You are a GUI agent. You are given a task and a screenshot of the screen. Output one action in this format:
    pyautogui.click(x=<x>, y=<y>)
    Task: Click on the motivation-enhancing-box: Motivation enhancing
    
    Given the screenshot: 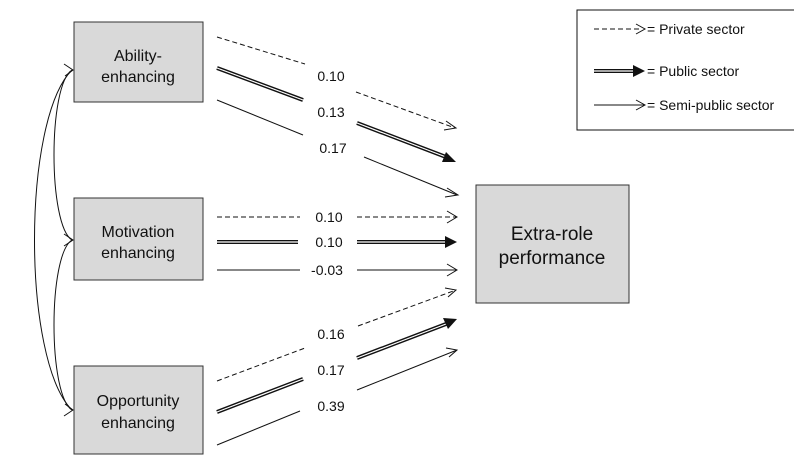 What is the action you would take?
    pyautogui.click(x=138, y=239)
    